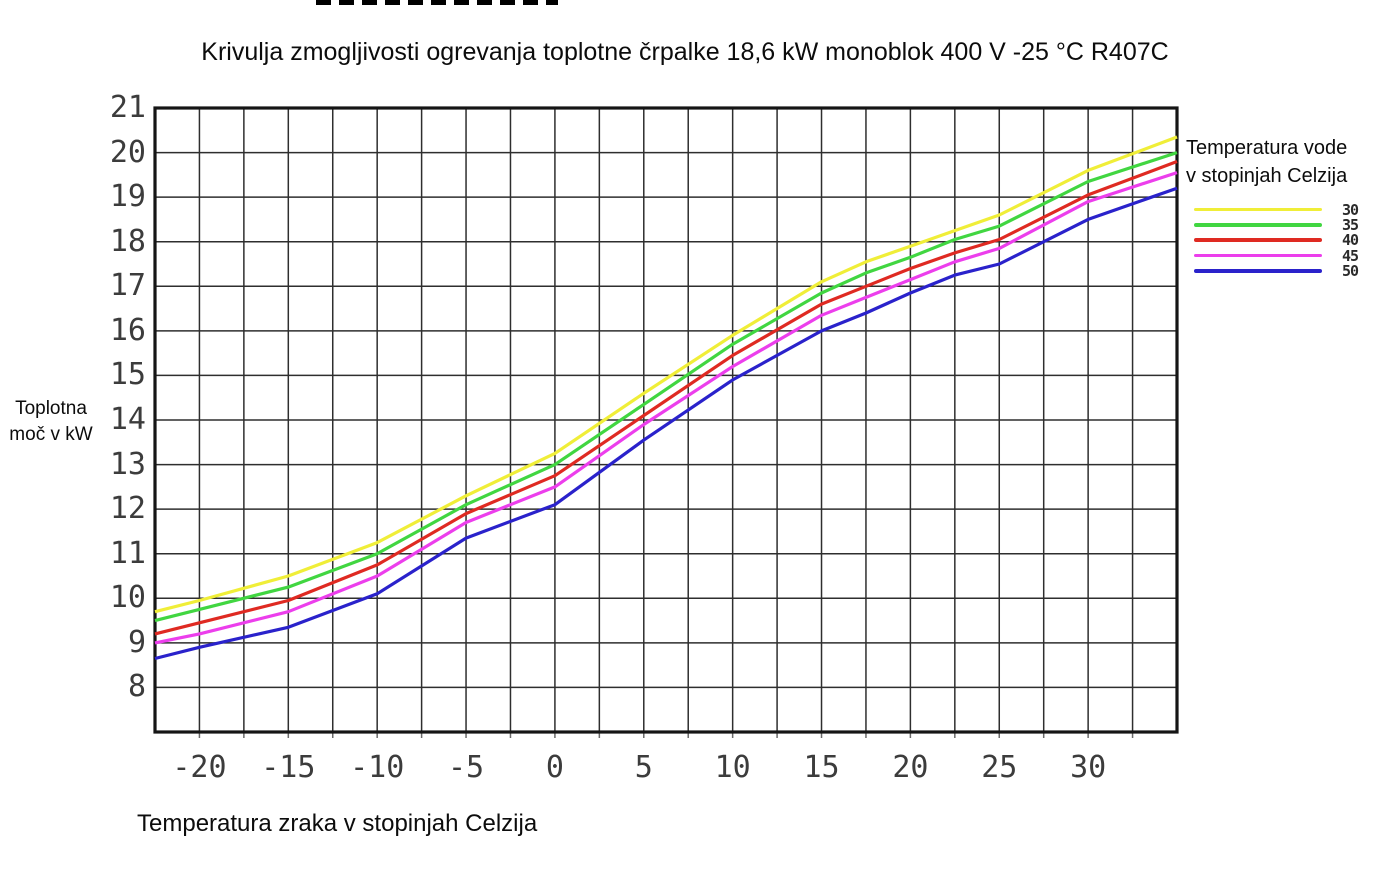 The image size is (1385, 886). I want to click on x-tick-label: 25, so click(999, 767).